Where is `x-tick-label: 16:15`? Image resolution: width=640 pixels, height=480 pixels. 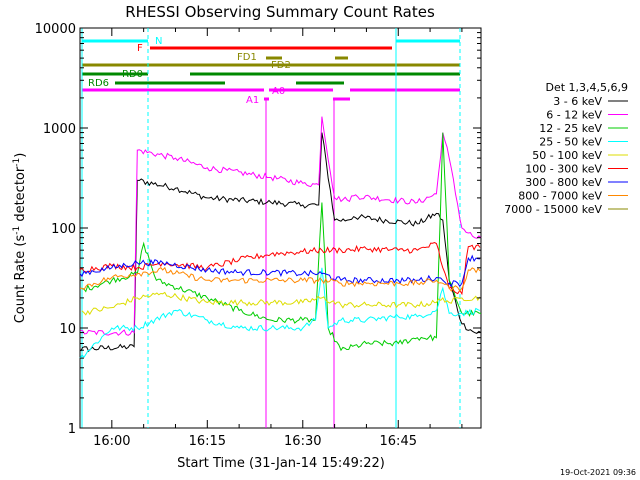
x-tick-label: 16:15 is located at coordinates (207, 441).